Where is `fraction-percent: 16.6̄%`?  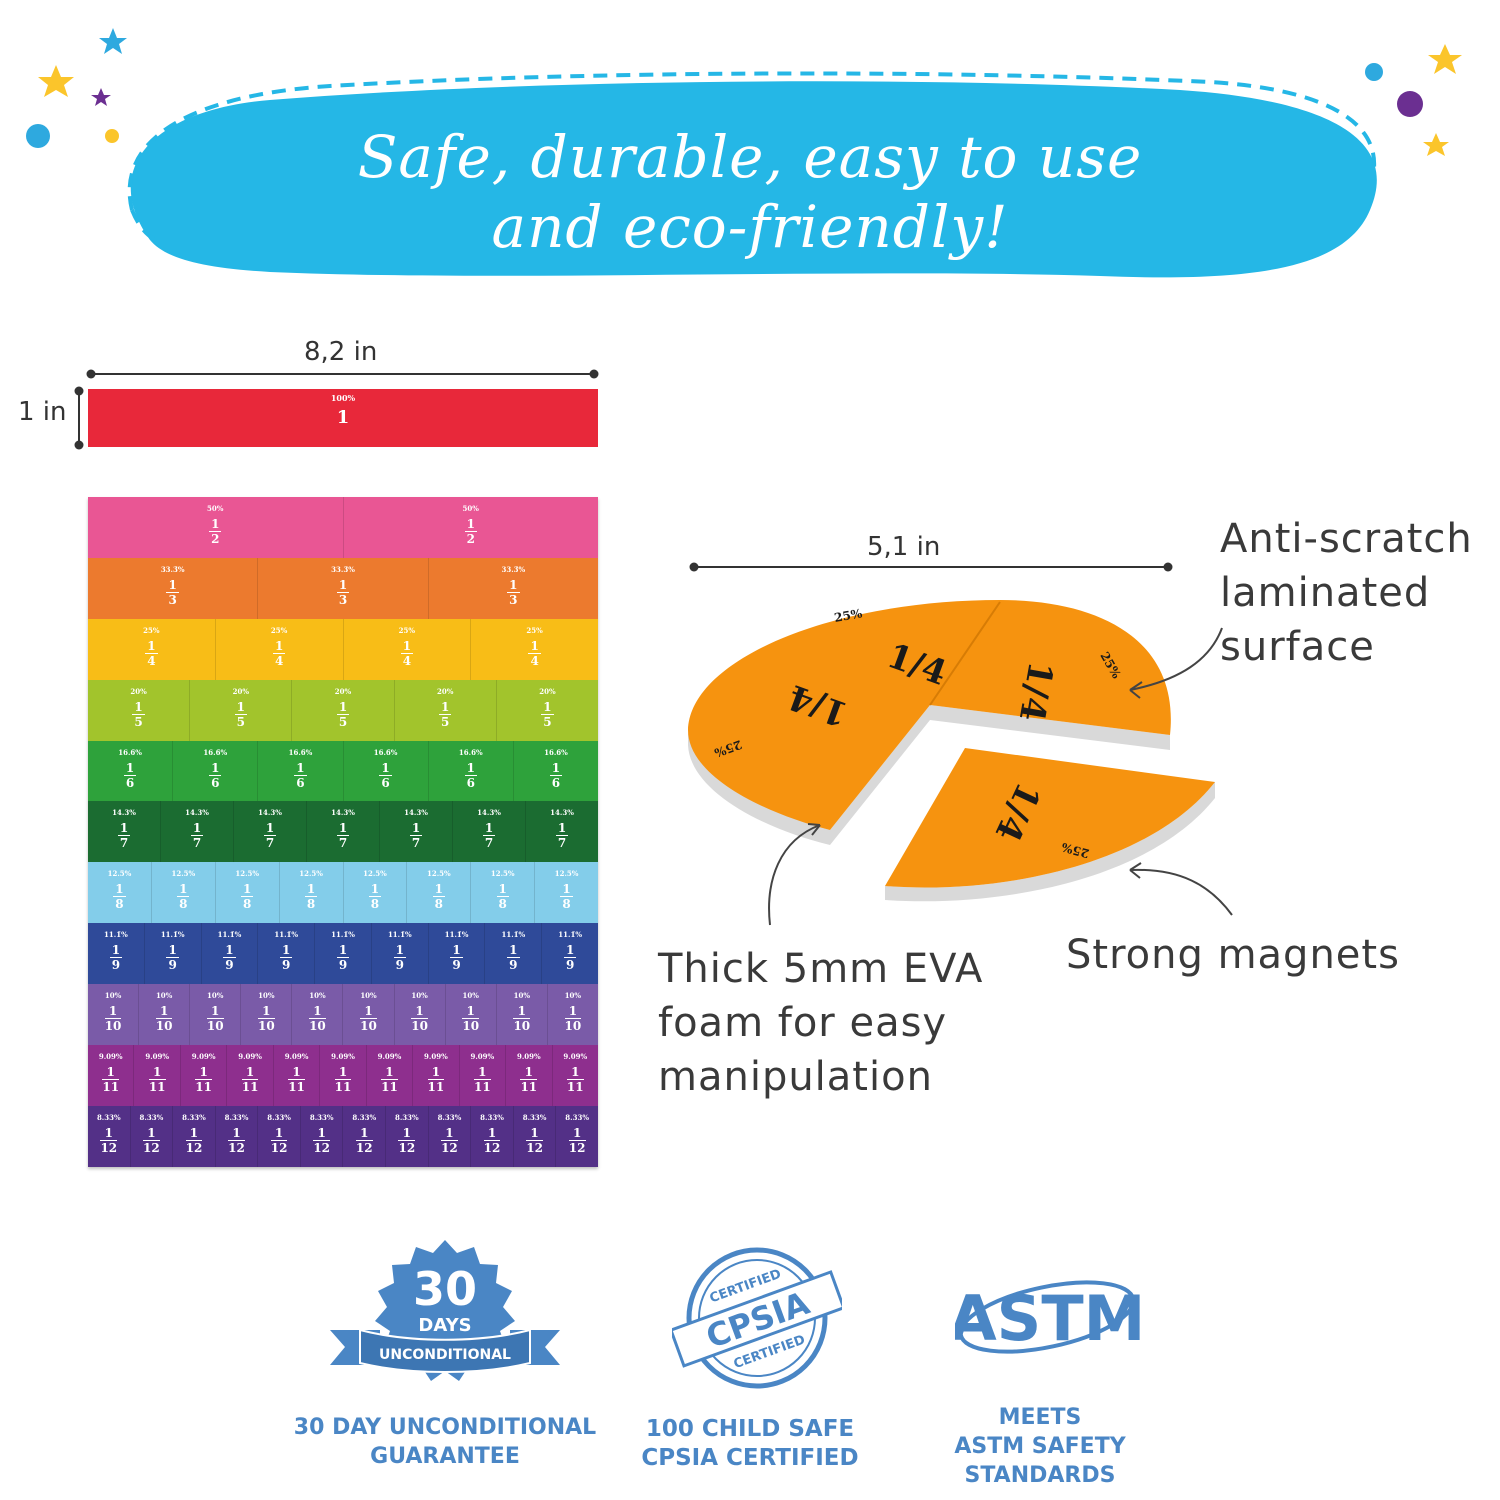 fraction-percent: 16.6̄% is located at coordinates (556, 752).